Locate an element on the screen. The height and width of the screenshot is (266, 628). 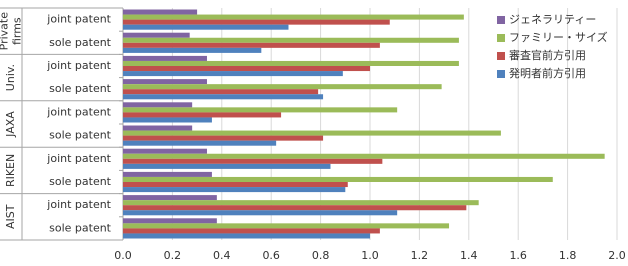
group-label: RIKEN is located at coordinates (10, 170).